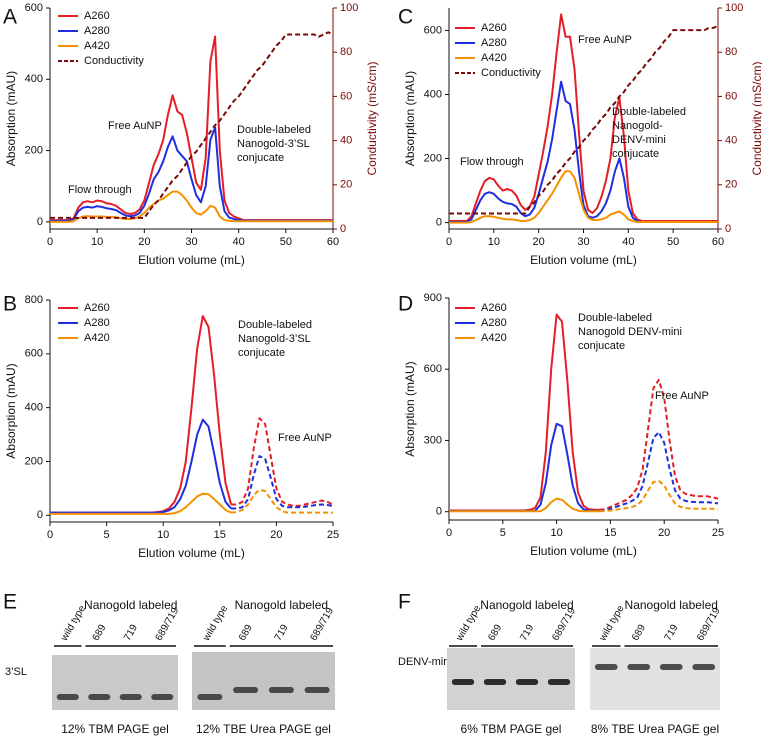  What do you see at coordinates (144, 242) in the screenshot?
I see `x-tick-label: 20` at bounding box center [144, 242].